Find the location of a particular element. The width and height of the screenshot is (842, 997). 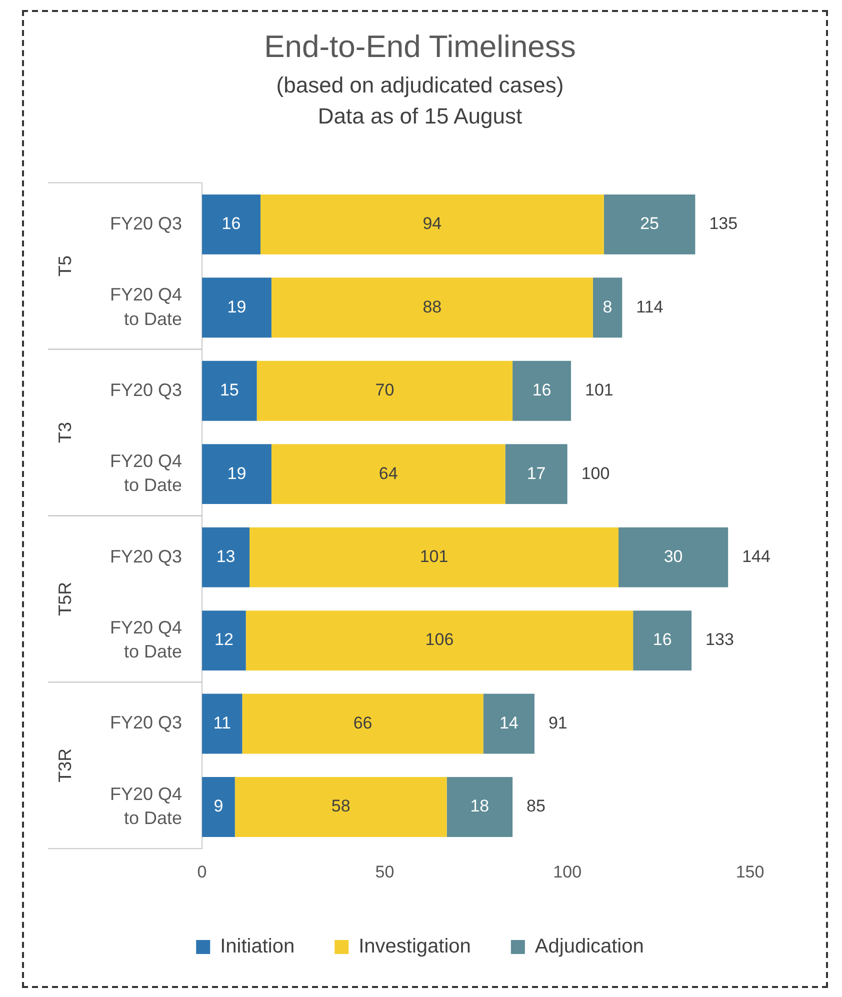

data-label: 25 is located at coordinates (649, 224).